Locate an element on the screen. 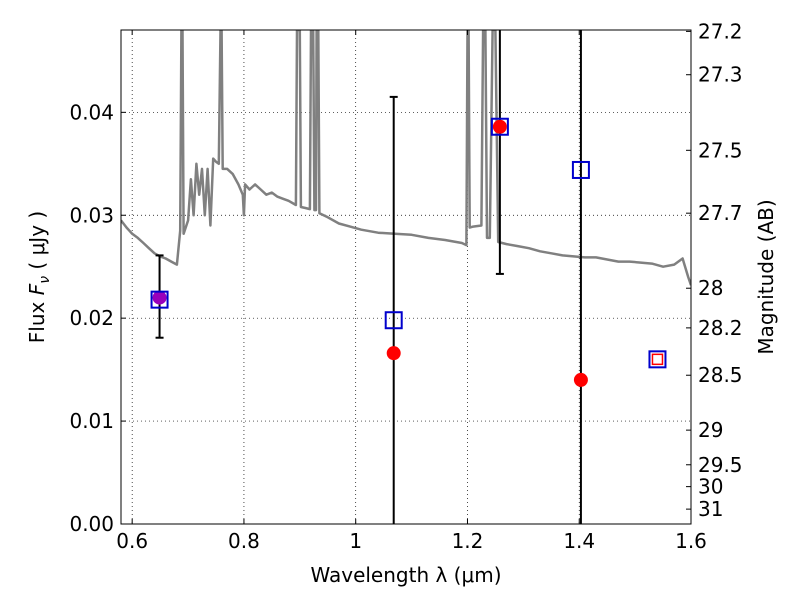 Image resolution: width=800 pixels, height=600 pixels. x-tick-label: 1 is located at coordinates (355, 541).